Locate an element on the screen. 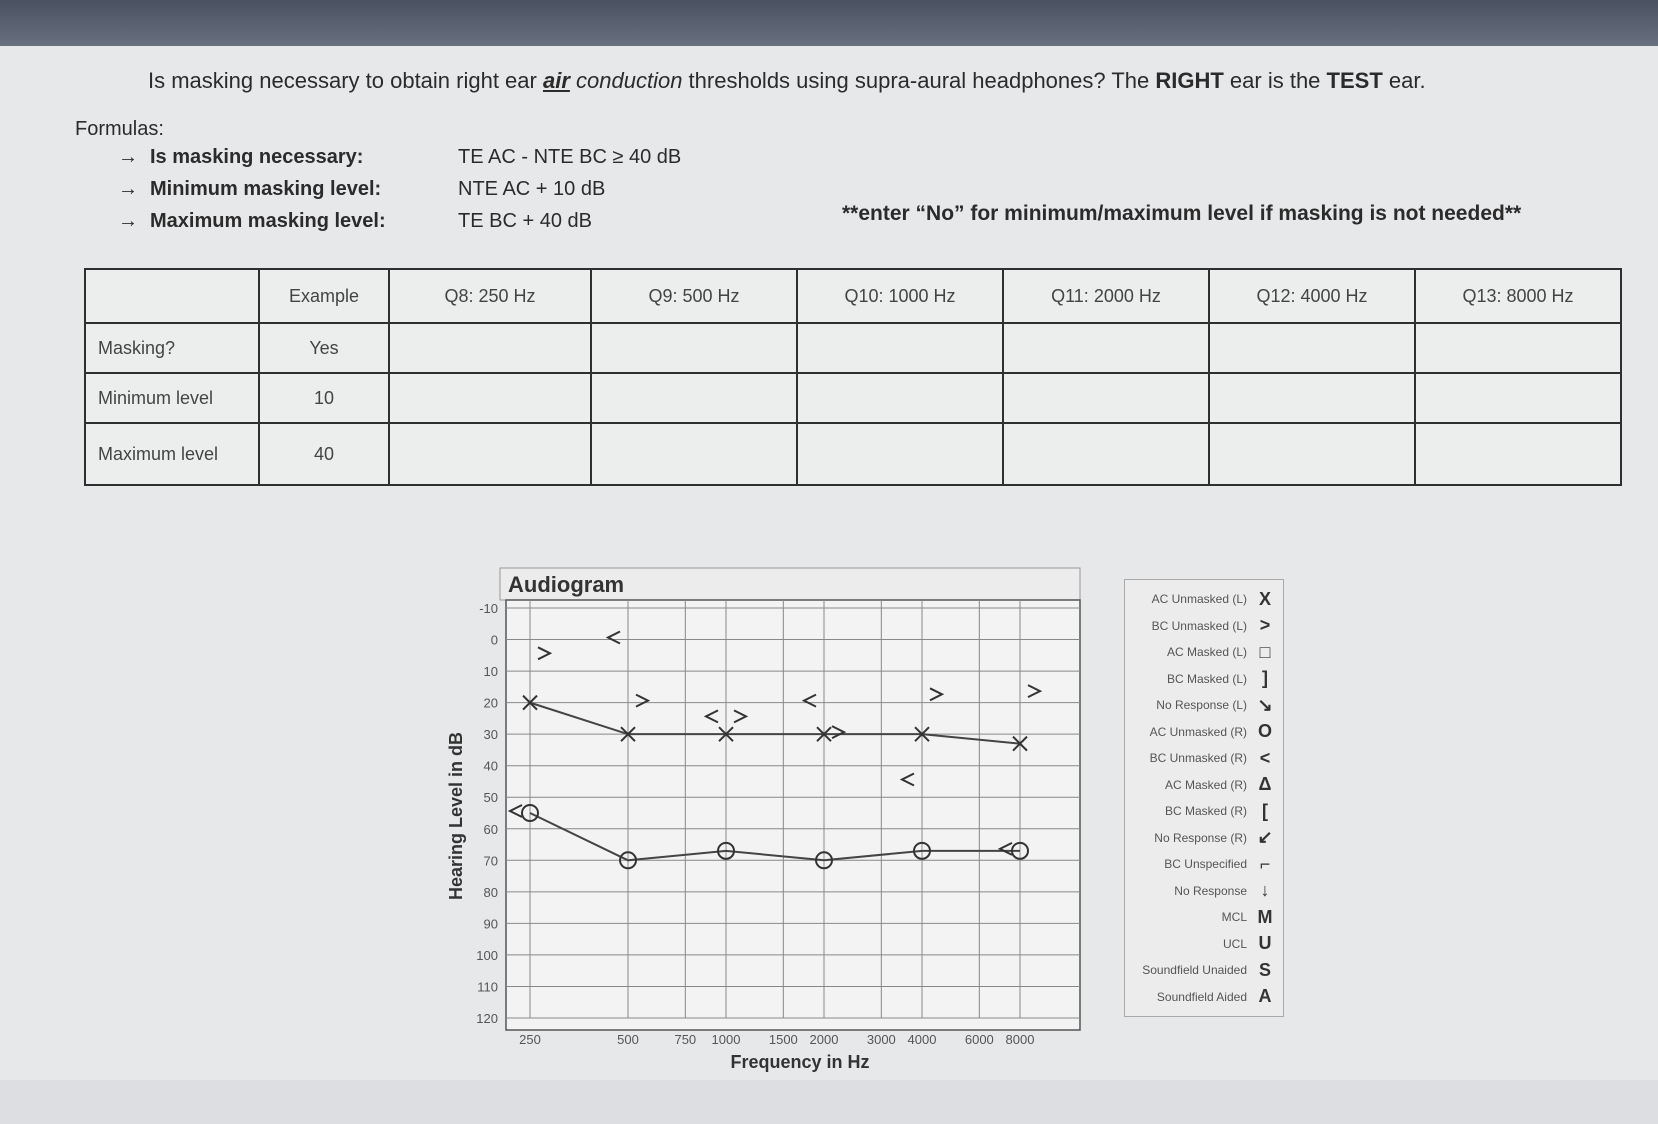  legend-item: MCL M is located at coordinates (1248, 917).